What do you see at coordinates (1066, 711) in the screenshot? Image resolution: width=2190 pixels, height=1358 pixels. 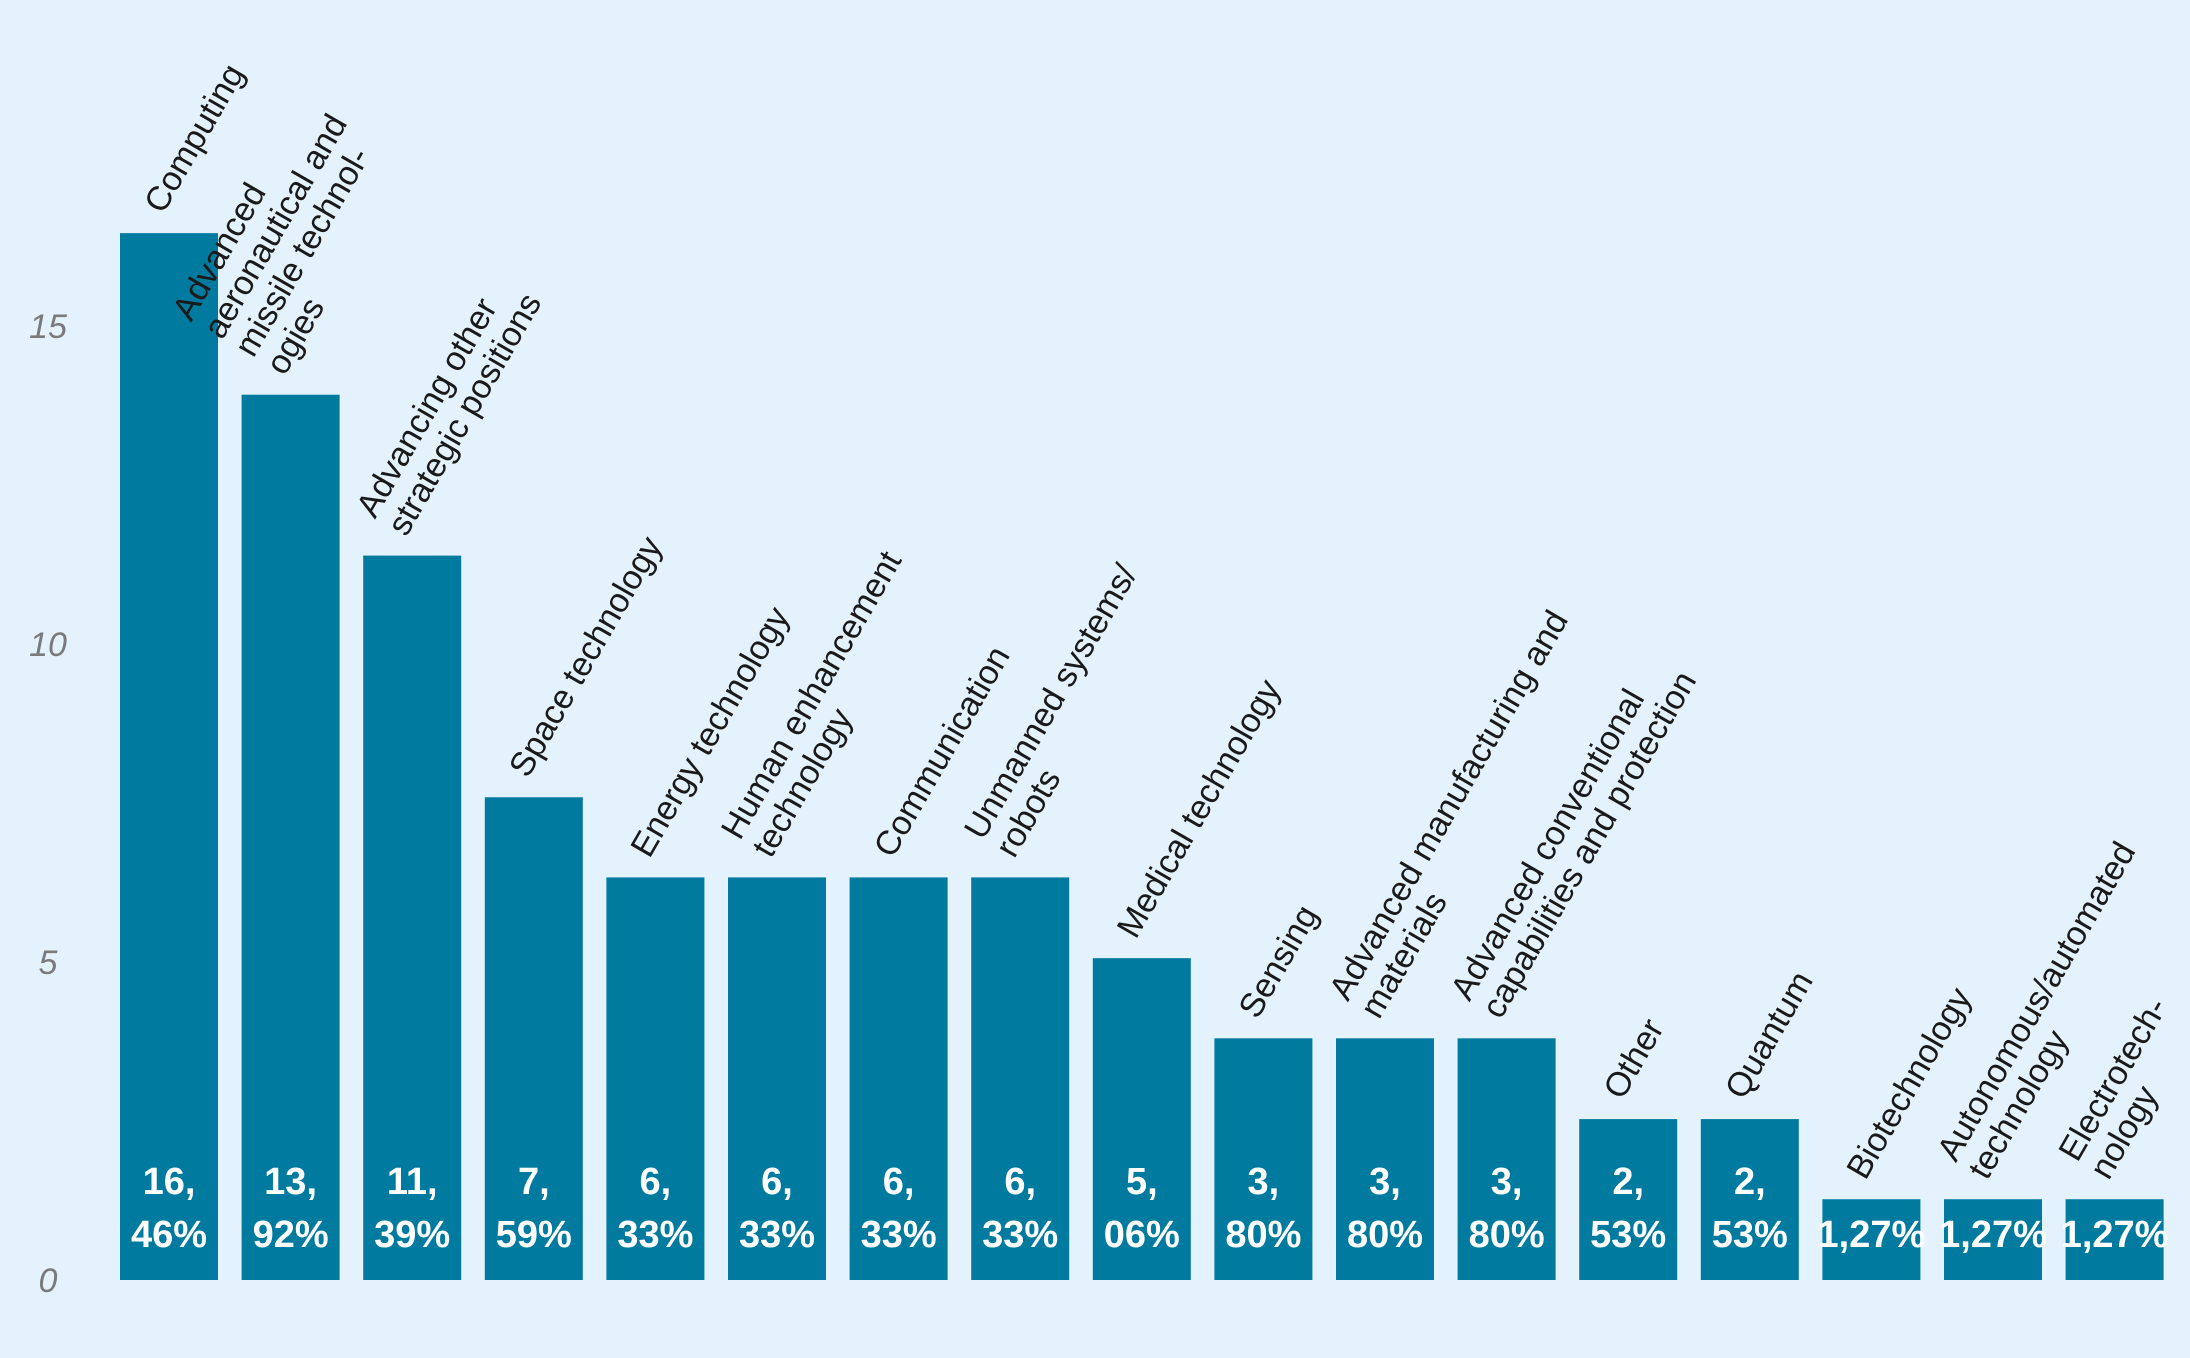 I see `category-label: Unmanned systems/robots` at bounding box center [1066, 711].